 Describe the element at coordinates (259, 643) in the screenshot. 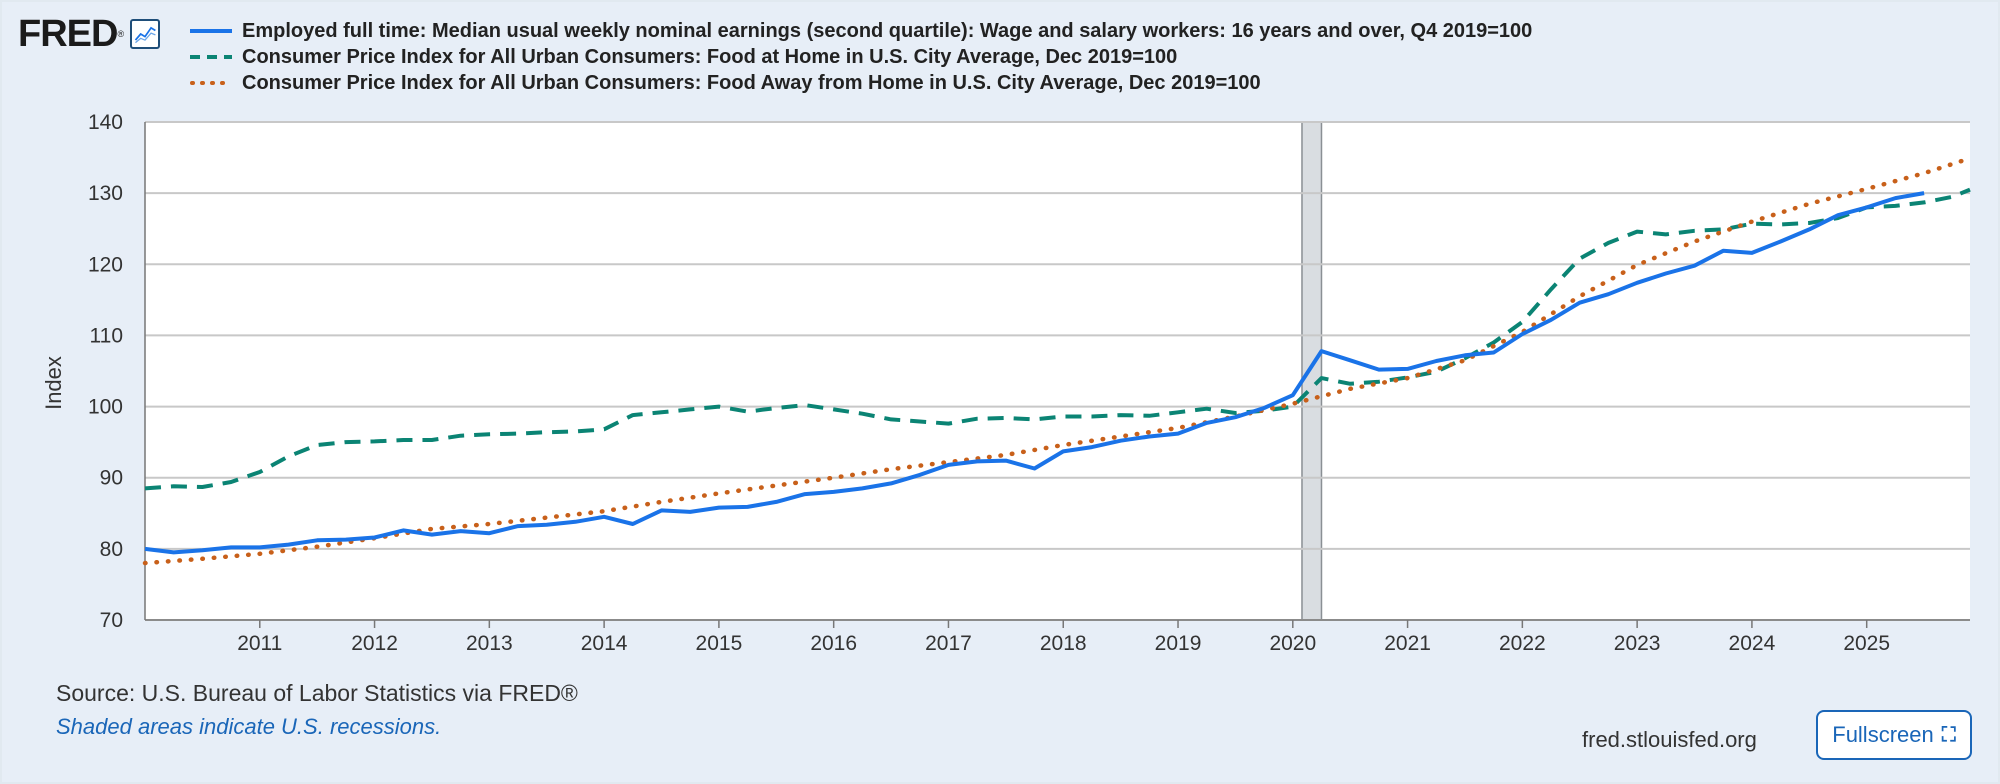

I see `x-tick-label: 2011` at that location.